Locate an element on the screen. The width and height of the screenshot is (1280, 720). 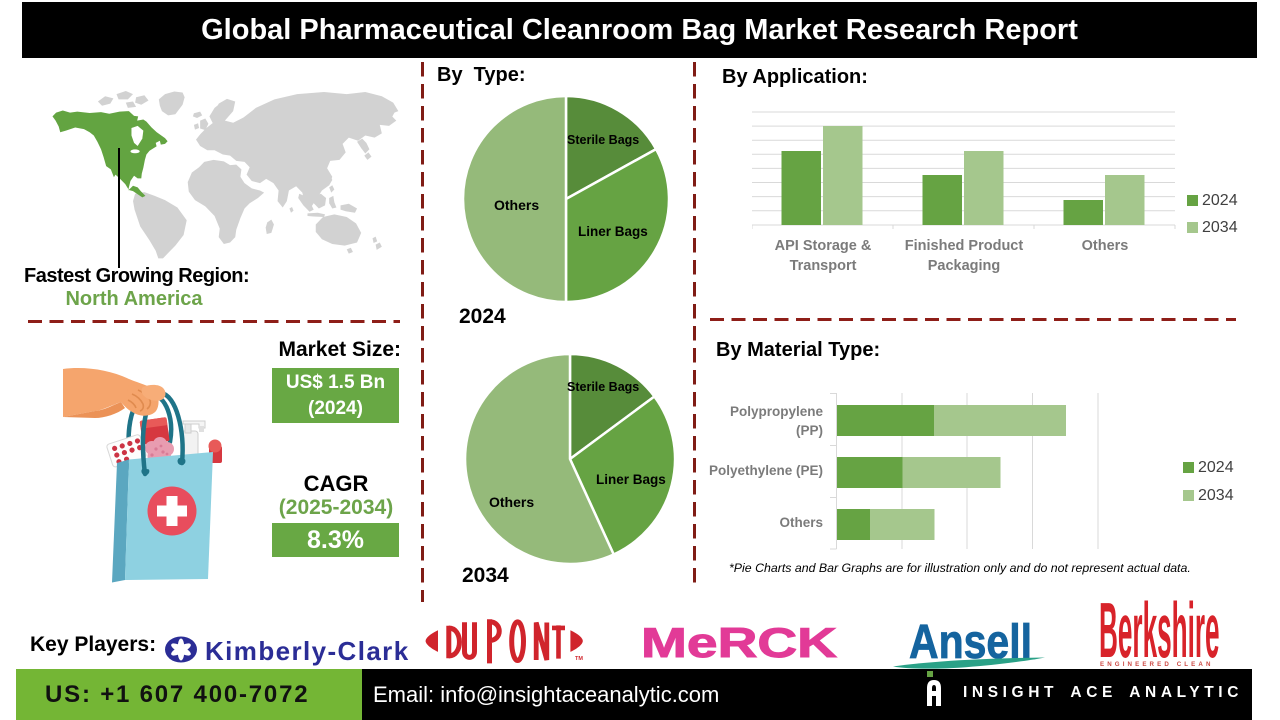
svg-text: MeRCK is located at coordinates (739, 641).